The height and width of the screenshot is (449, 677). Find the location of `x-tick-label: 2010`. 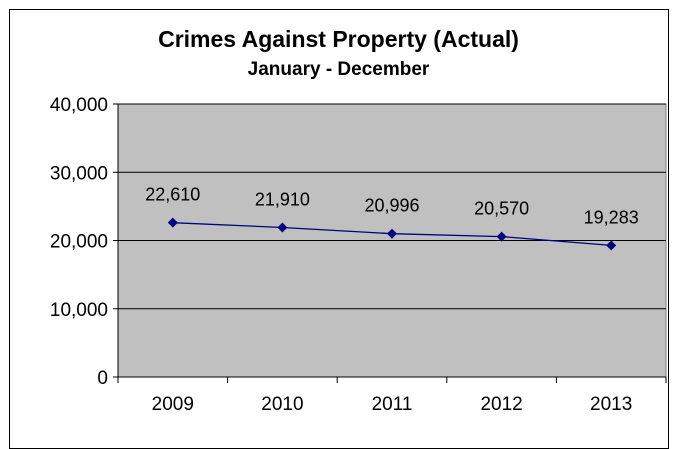

x-tick-label: 2010 is located at coordinates (282, 404).